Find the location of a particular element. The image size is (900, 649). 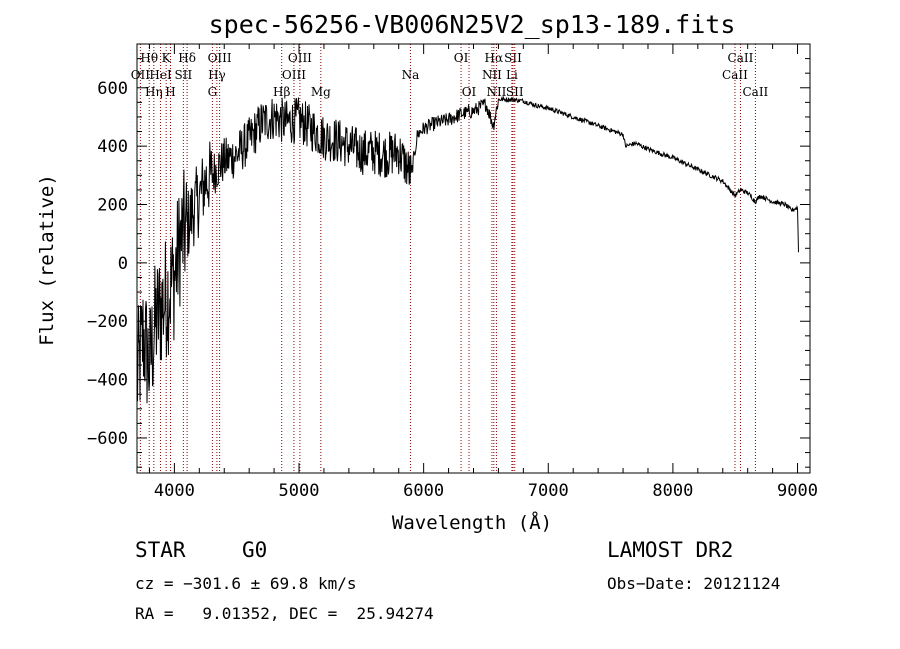

spectral-line-label: Na is located at coordinates (411, 75).